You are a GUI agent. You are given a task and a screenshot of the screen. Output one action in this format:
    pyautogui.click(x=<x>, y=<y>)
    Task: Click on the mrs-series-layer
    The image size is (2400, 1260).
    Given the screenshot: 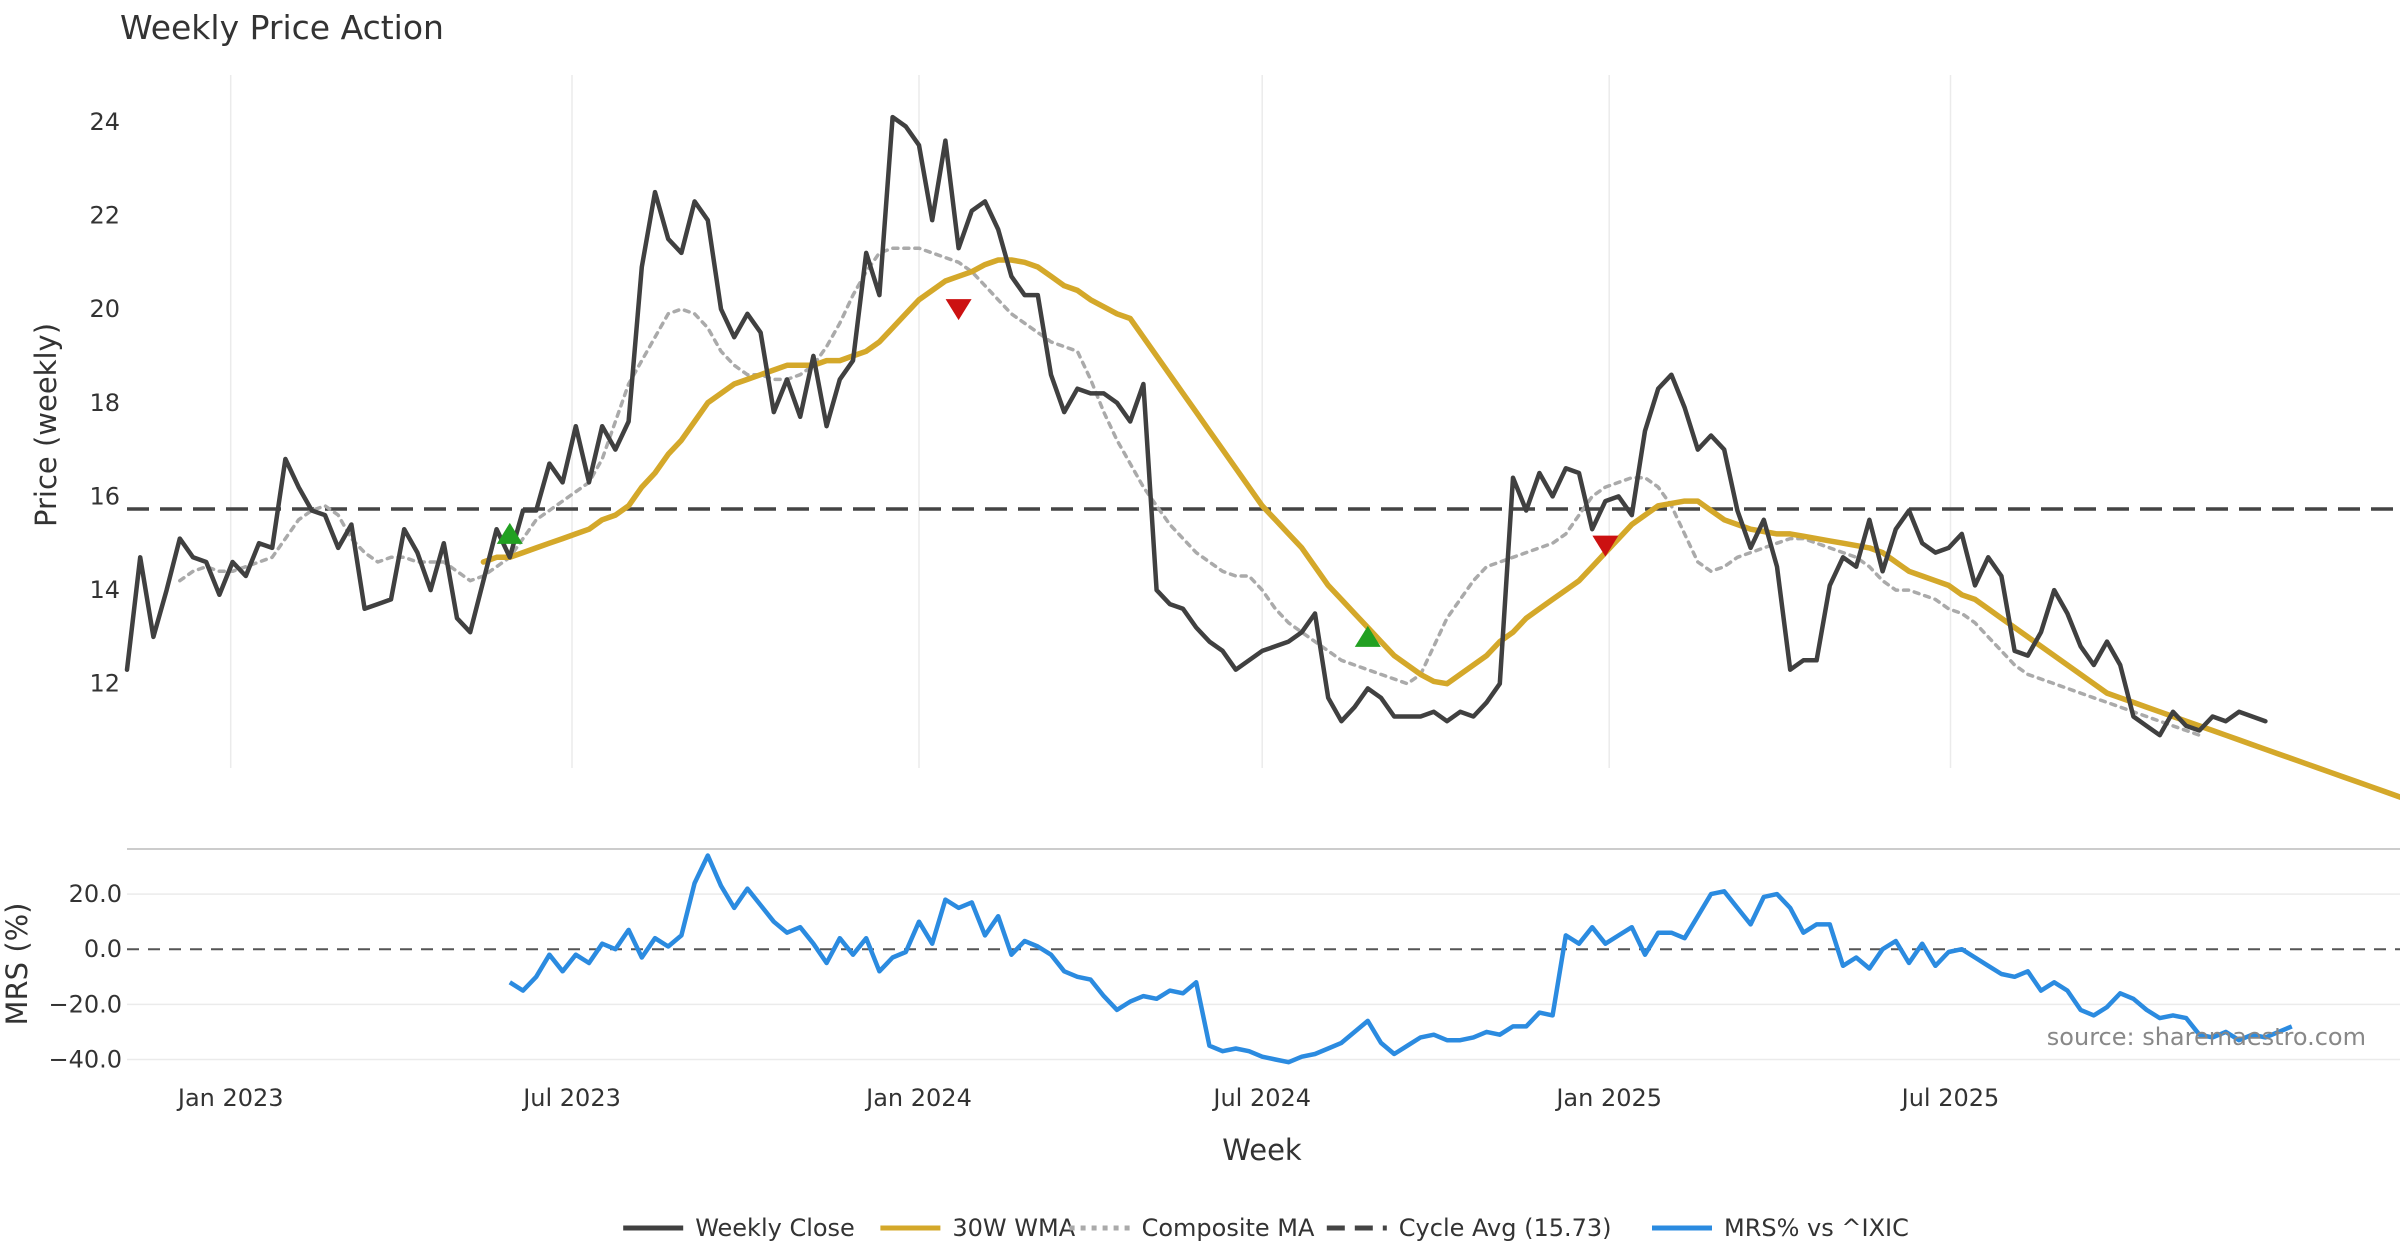 What is the action you would take?
    pyautogui.click(x=1400, y=959)
    